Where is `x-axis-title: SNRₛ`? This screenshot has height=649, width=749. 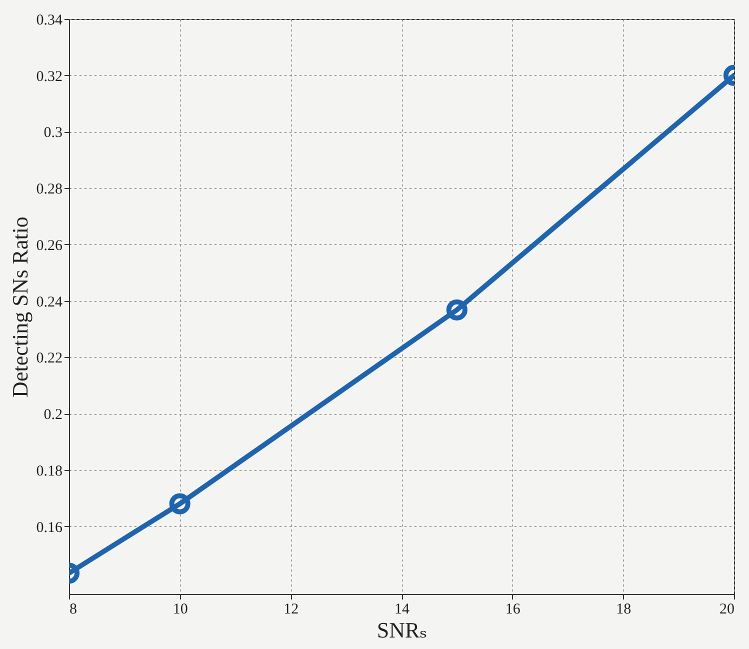 x-axis-title: SNRₛ is located at coordinates (402, 630).